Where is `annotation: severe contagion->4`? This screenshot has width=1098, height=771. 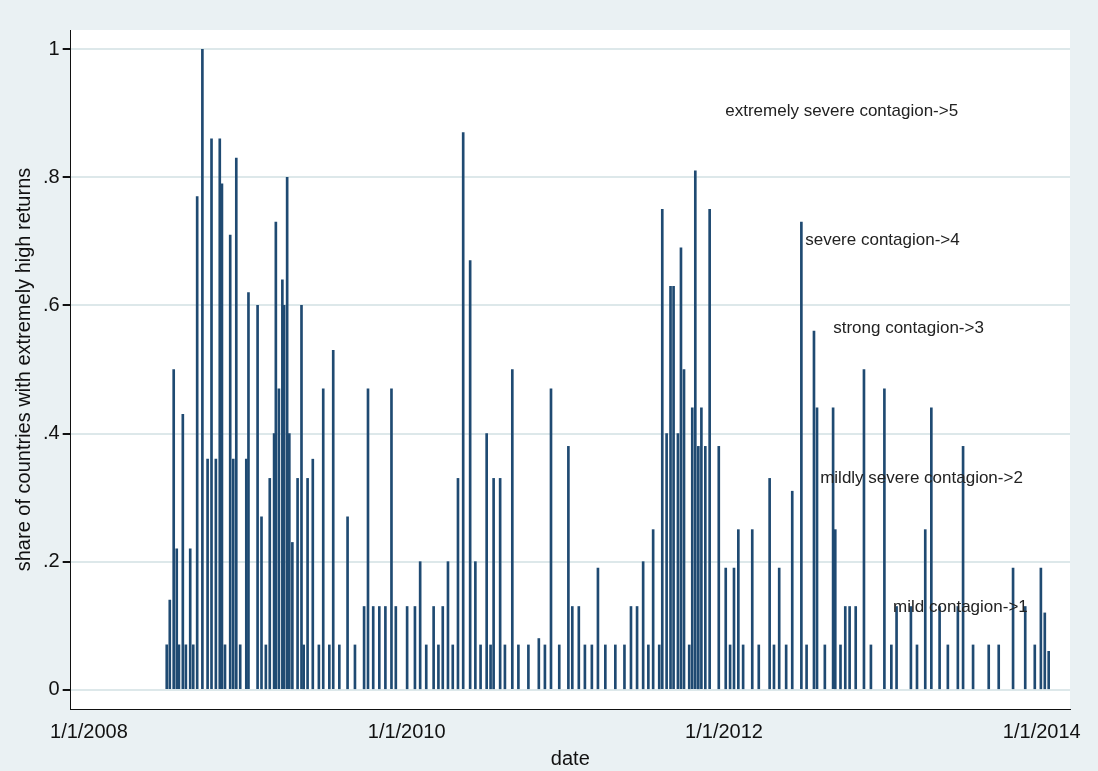
annotation: severe contagion->4 is located at coordinates (882, 240).